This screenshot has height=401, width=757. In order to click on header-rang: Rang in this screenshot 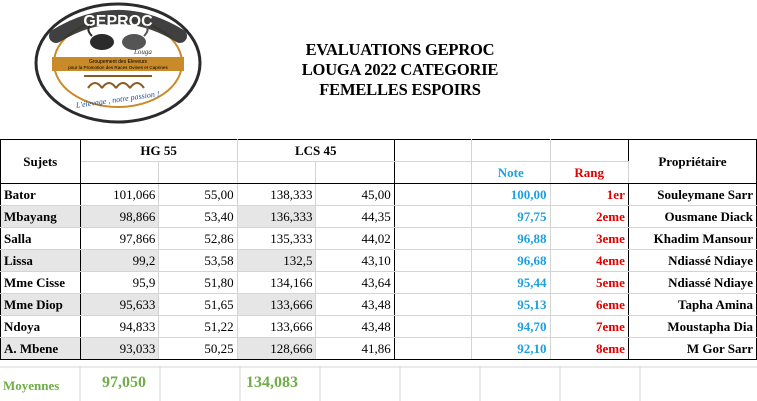, I will do `click(589, 172)`.